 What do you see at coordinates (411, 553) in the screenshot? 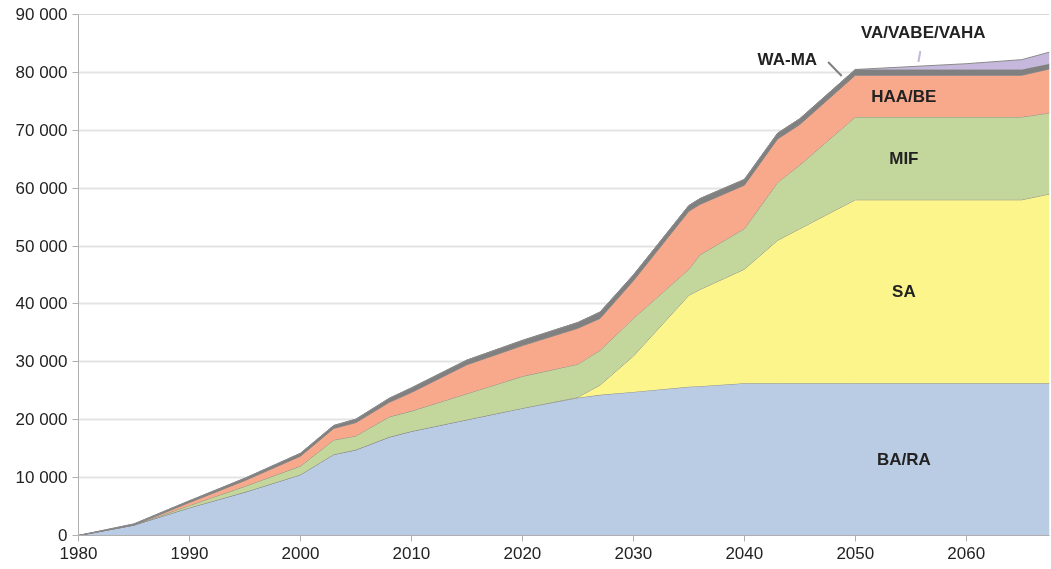
I see `x-tick-label: 2010` at bounding box center [411, 553].